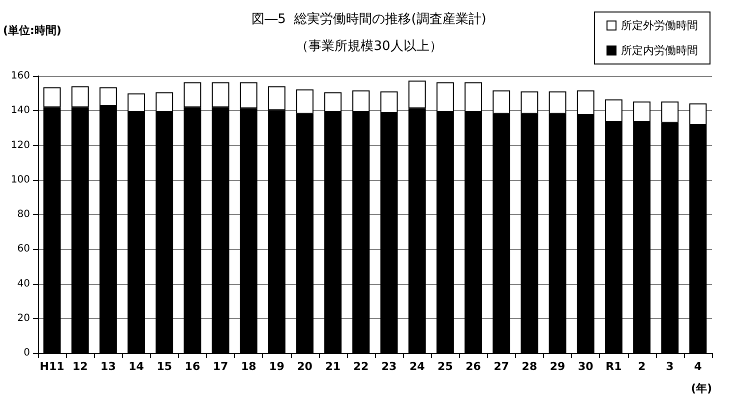 Image resolution: width=738 pixels, height=409 pixels. I want to click on x-tick-label: 18, so click(248, 366).